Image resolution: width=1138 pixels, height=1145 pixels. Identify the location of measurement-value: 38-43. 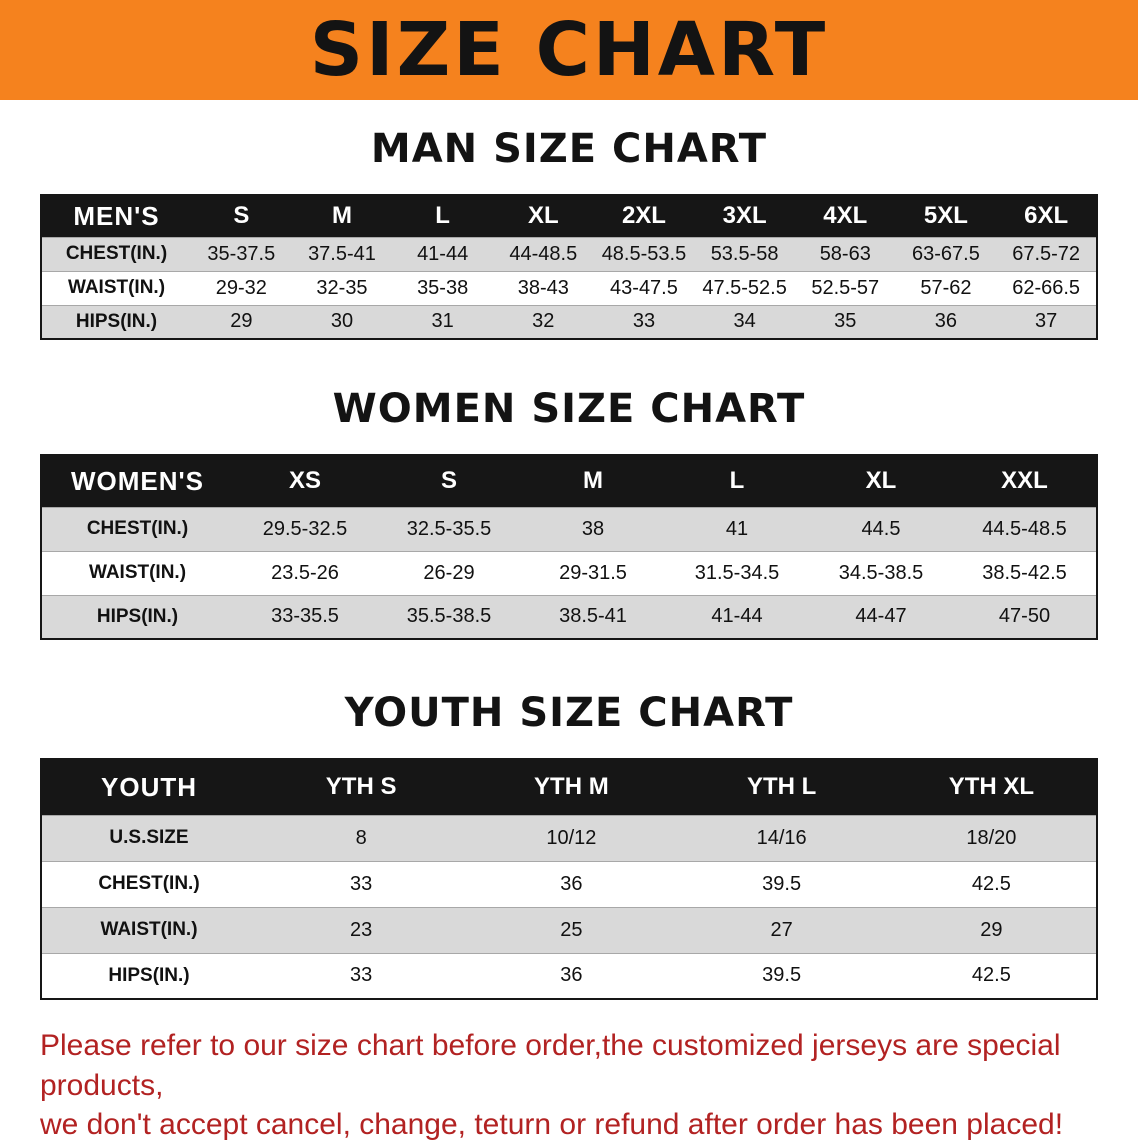
(543, 287).